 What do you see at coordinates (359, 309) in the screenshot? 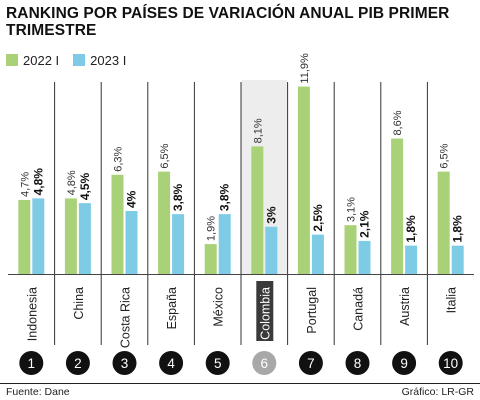
I see `category-label: Canadá` at bounding box center [359, 309].